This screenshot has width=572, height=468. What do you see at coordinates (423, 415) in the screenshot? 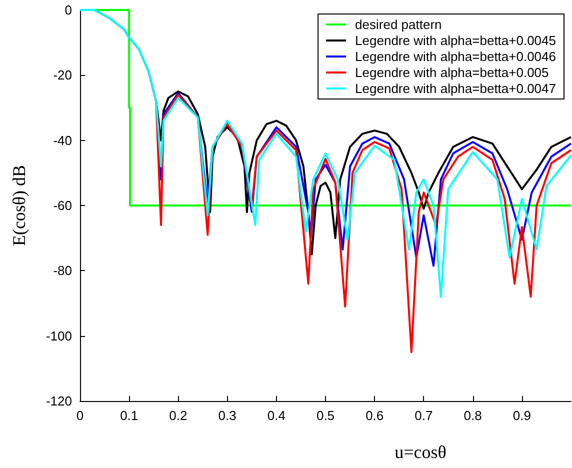
I see `x-tick-label: 0.7` at bounding box center [423, 415].